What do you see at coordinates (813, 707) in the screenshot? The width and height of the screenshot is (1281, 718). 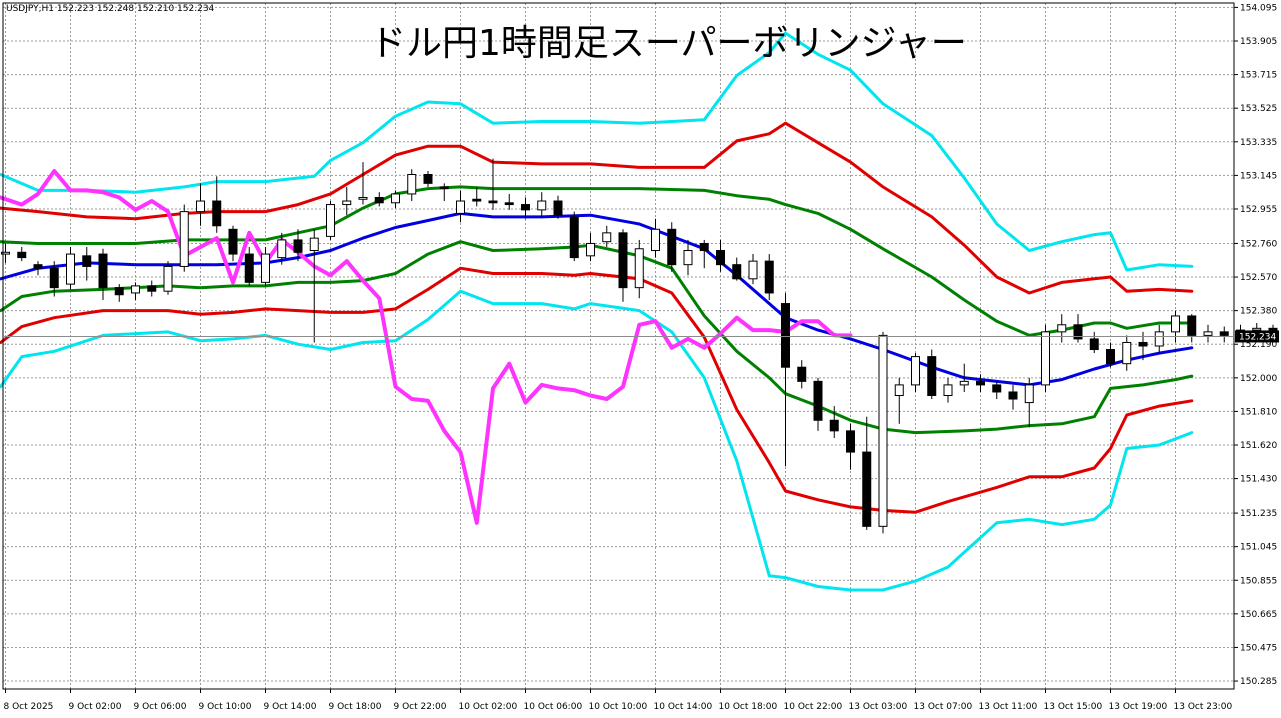 I see `x-tick-label: 10 Oct 22:00` at bounding box center [813, 707].